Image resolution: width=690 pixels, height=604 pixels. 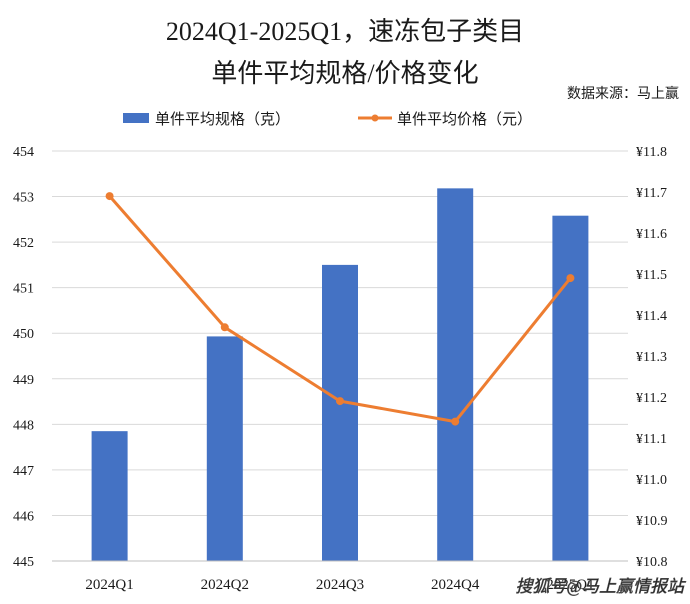 I want to click on left-tick-label: 448, so click(x=23, y=425).